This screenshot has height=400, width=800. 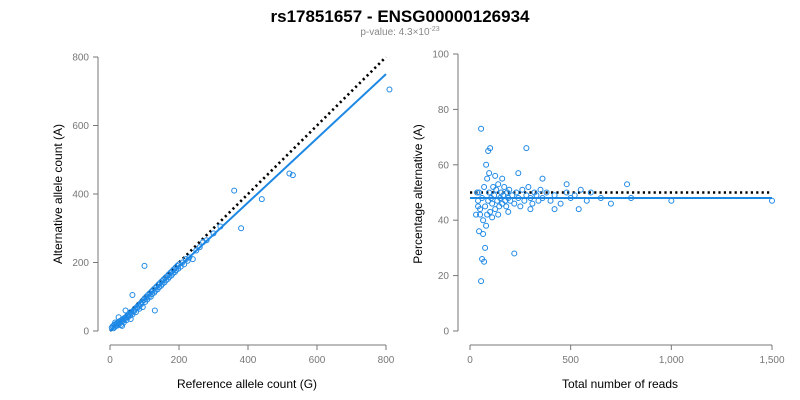 I want to click on right-x-tick-label: 1,500, so click(x=771, y=360).